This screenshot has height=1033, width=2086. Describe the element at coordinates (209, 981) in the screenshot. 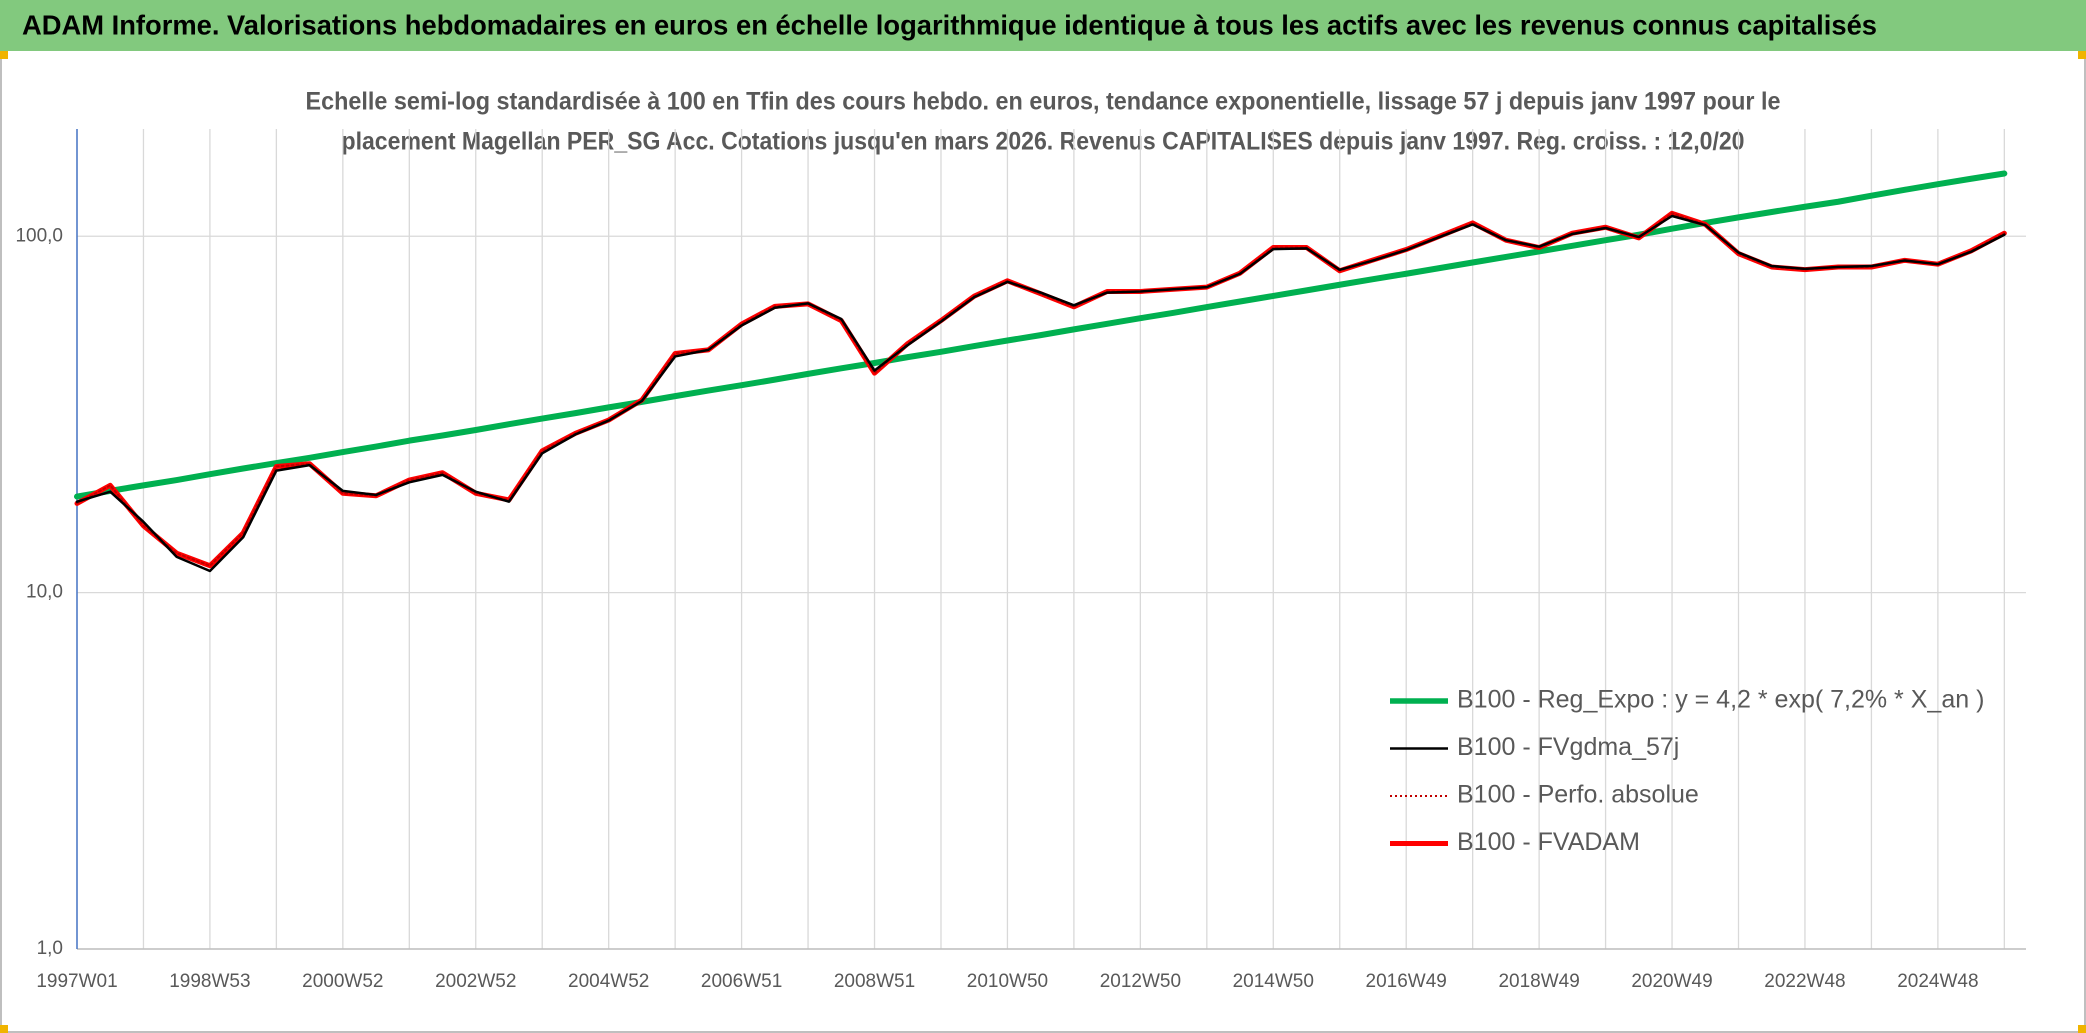

I see `x-tick-label: 1998W53` at that location.